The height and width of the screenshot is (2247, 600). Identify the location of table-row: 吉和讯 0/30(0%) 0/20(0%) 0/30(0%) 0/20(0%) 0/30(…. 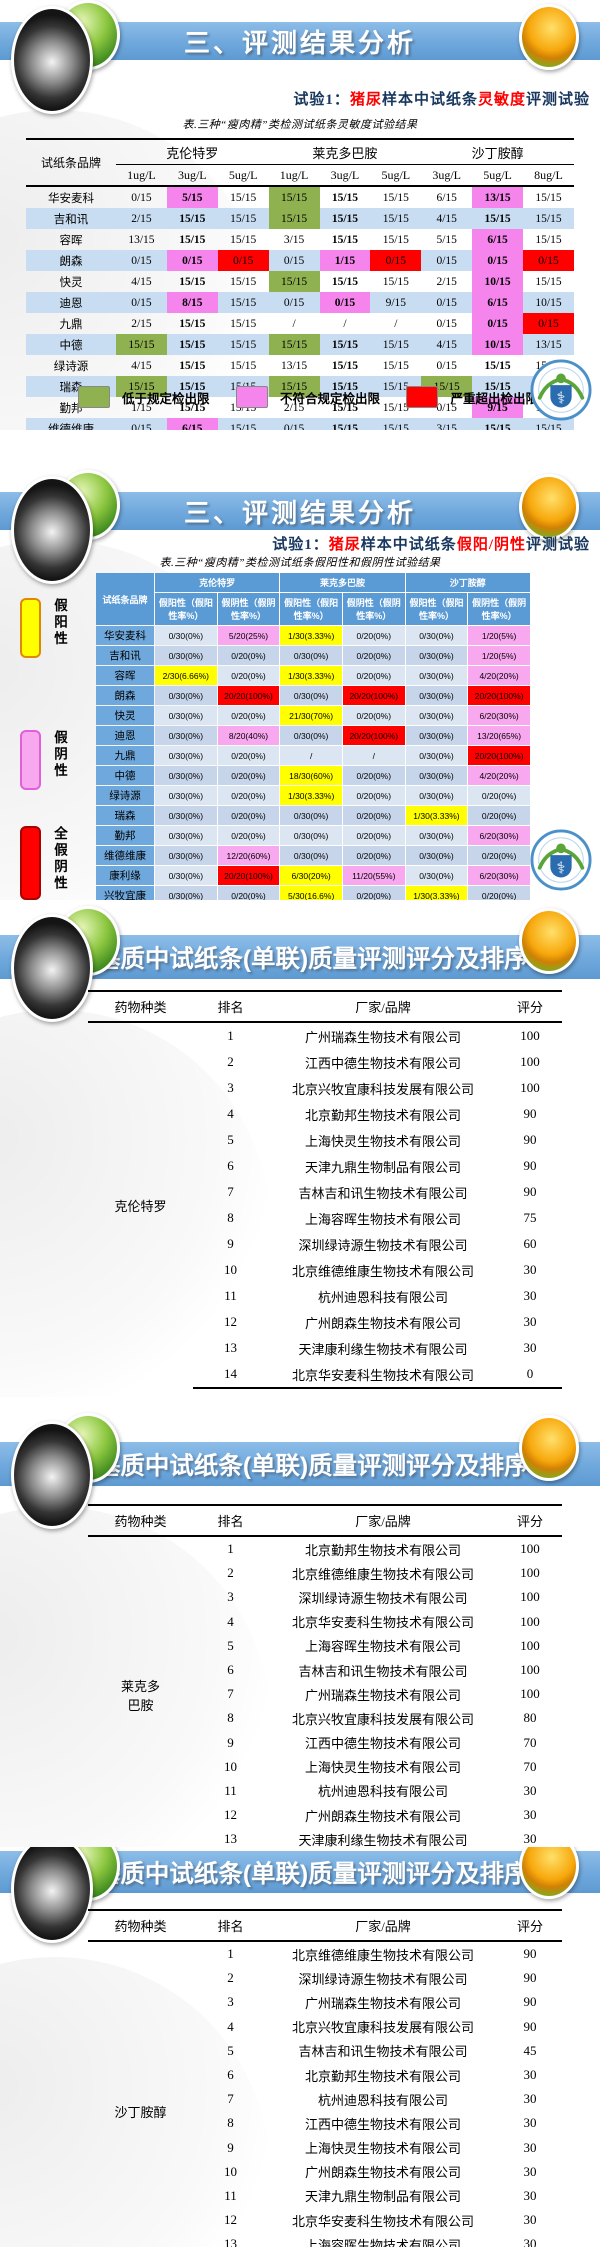
(313, 655).